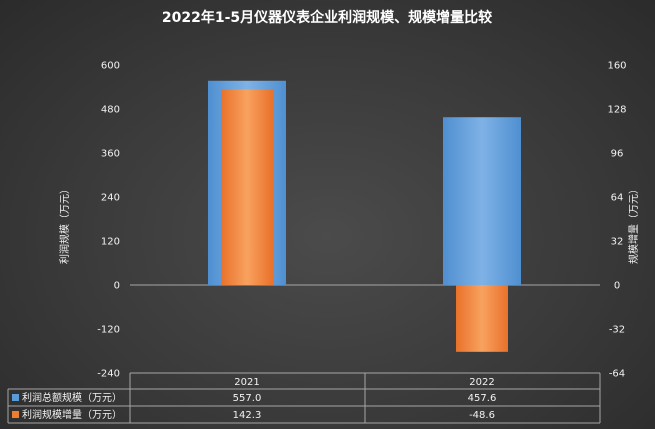 This screenshot has width=655, height=429. Describe the element at coordinates (108, 374) in the screenshot. I see `y-tick-label: -240` at that location.